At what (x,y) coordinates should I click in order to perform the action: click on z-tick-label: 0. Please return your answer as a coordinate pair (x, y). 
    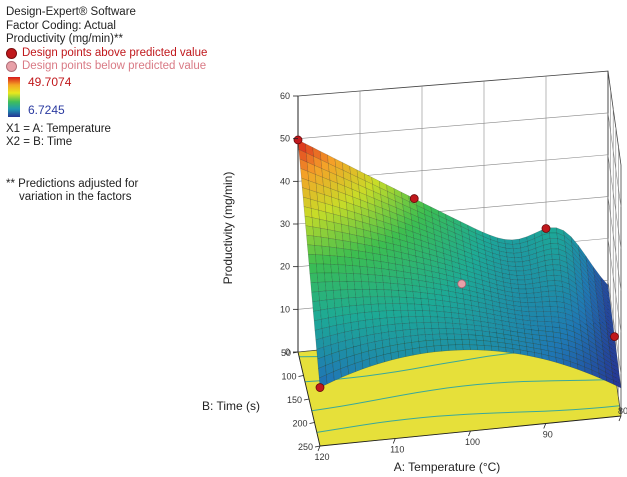
    Looking at the image, I should click on (287, 352).